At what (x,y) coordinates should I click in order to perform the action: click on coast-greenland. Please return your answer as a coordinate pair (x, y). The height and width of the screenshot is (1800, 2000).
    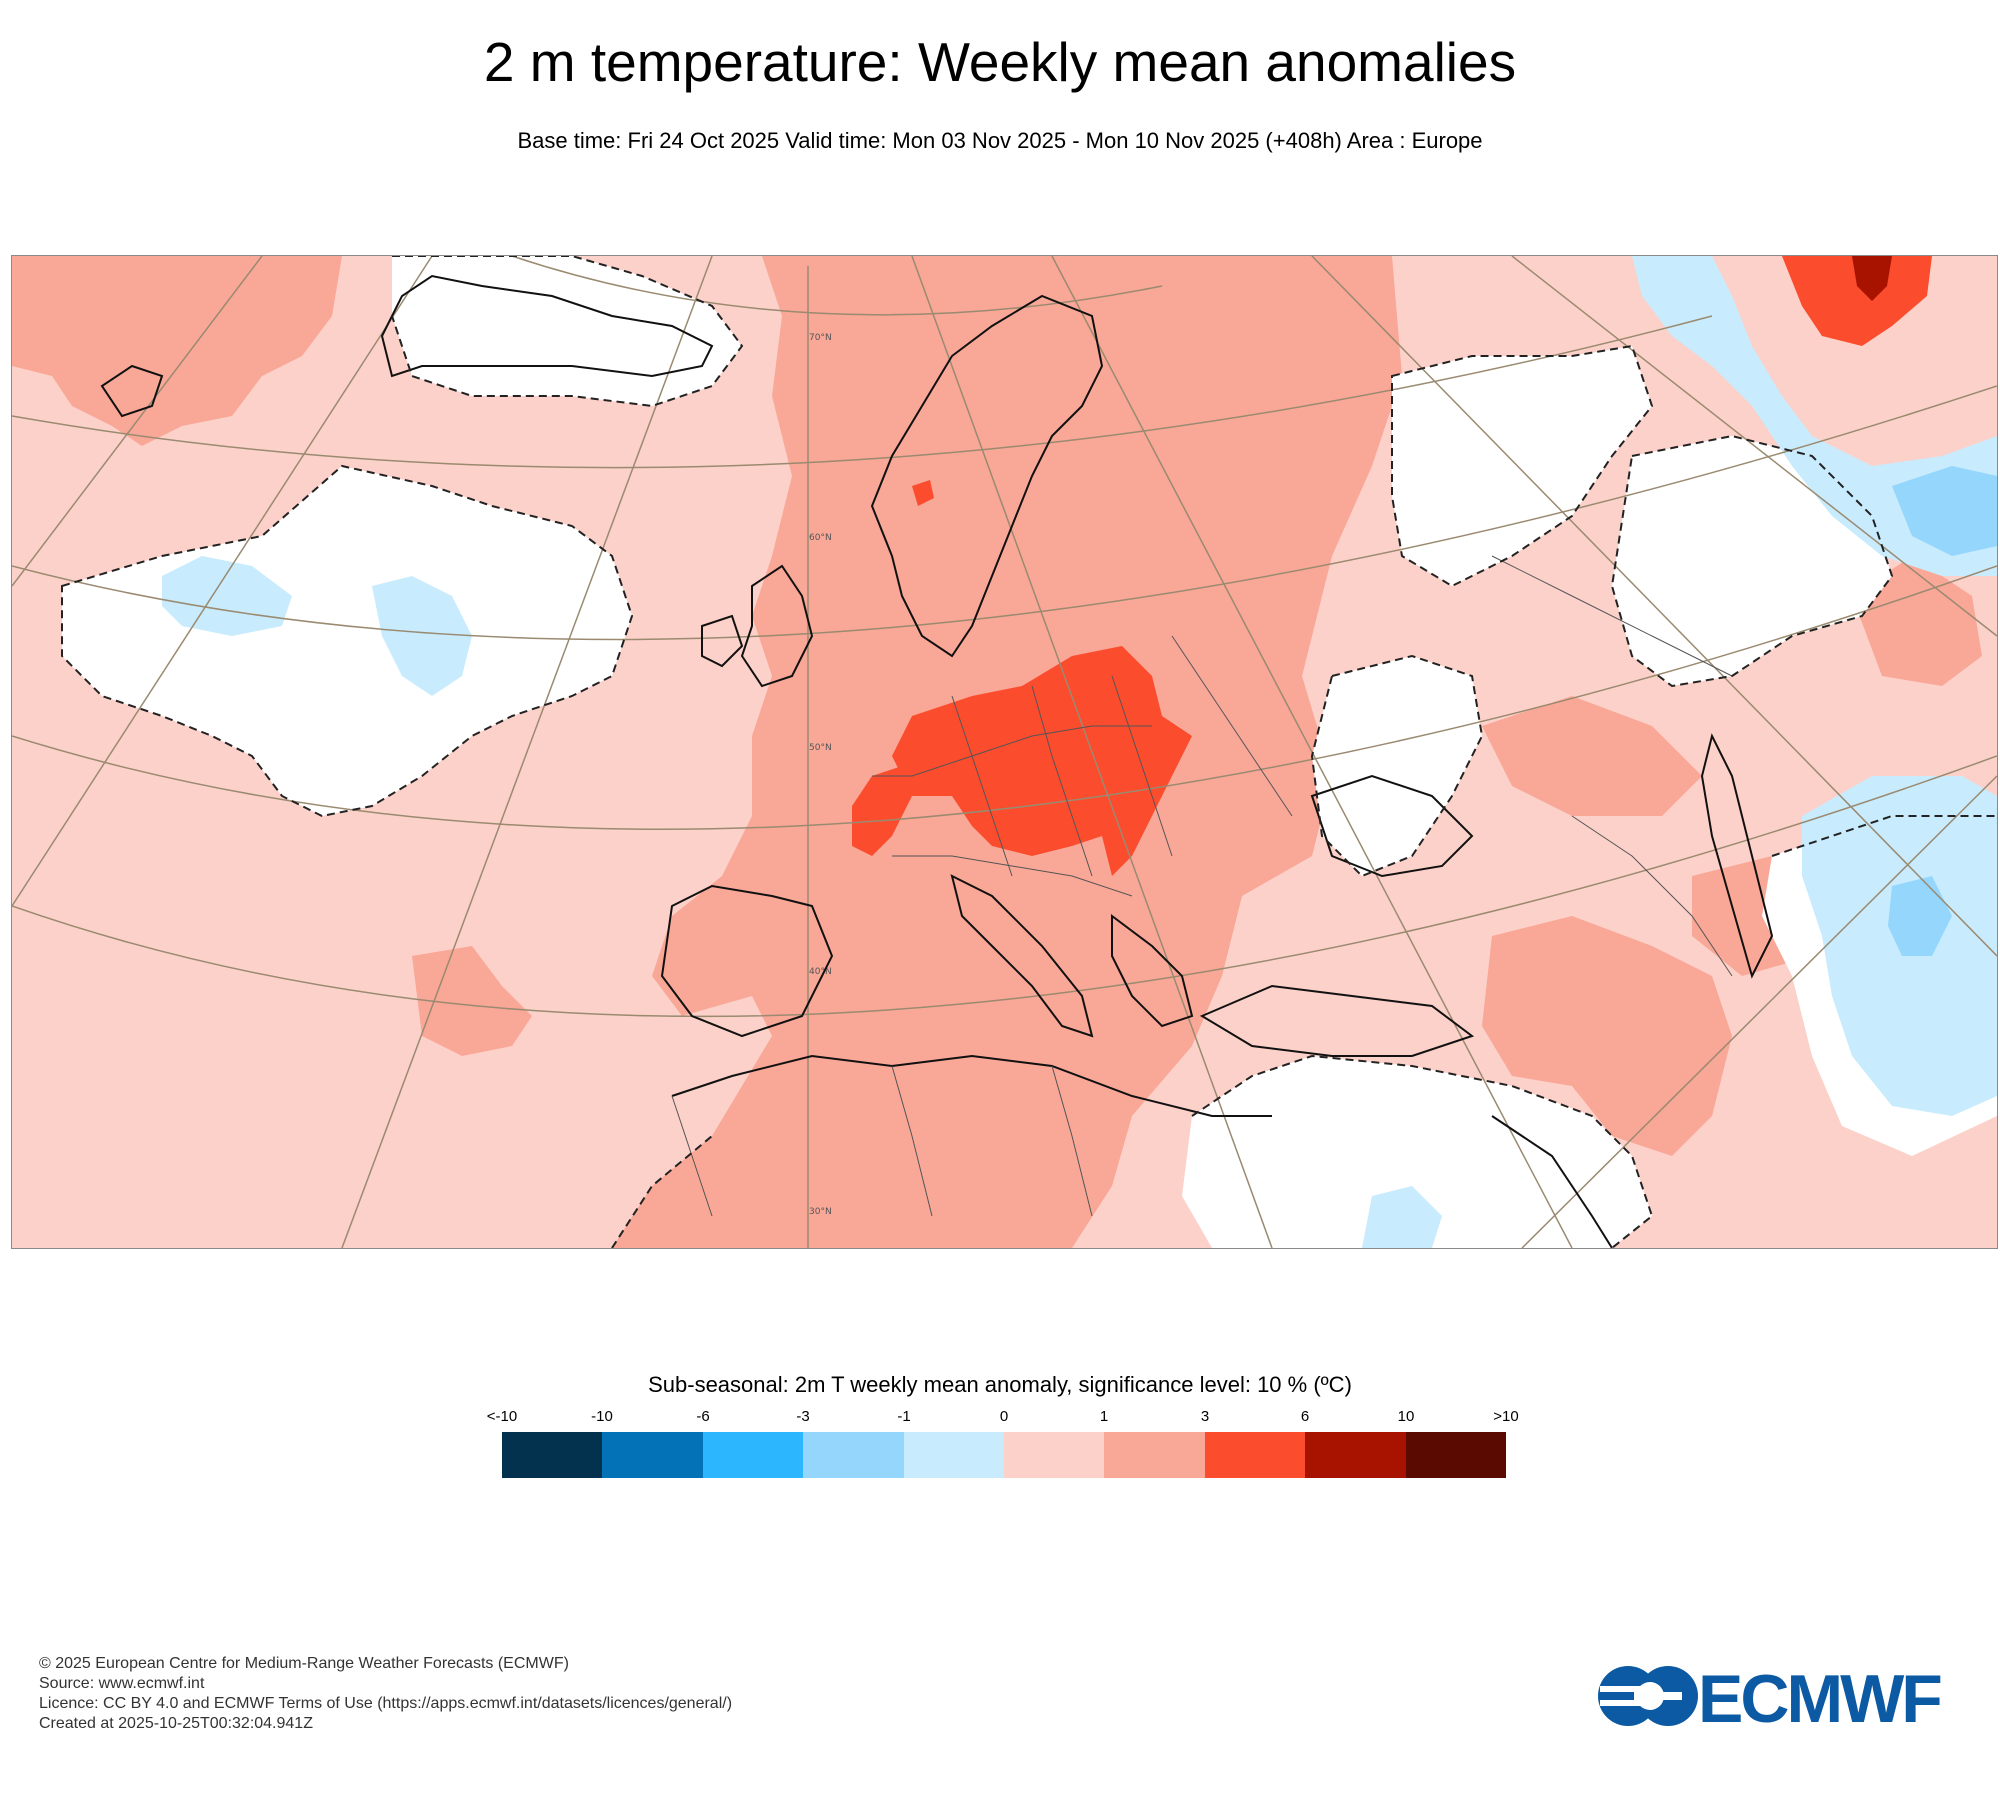
    Looking at the image, I should click on (547, 326).